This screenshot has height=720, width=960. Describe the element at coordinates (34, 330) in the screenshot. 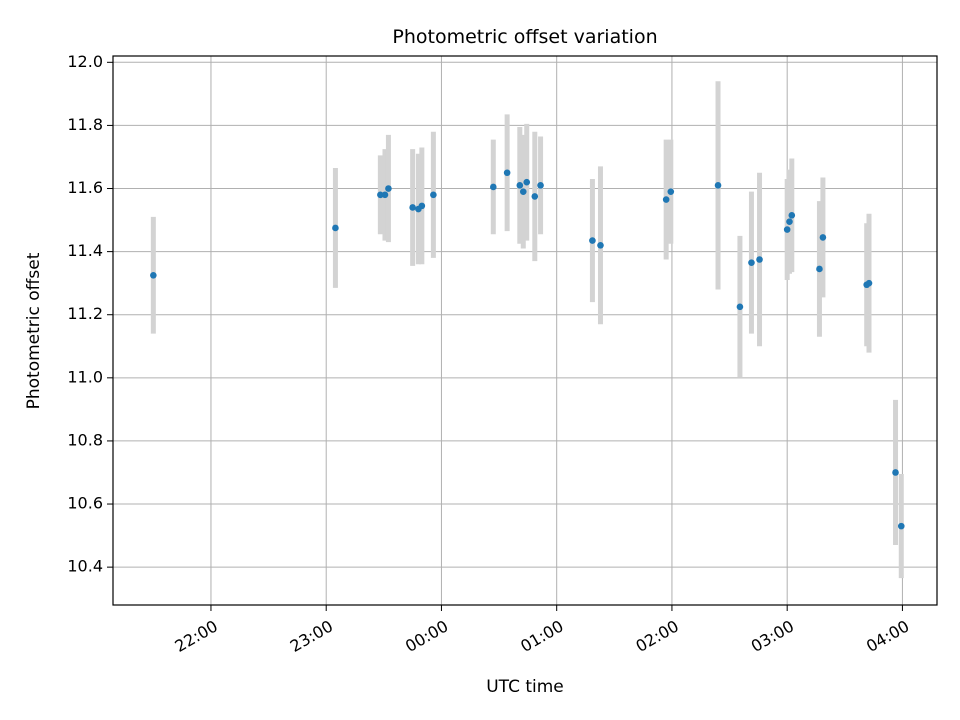

I see `y-axis-label: Photometric offset` at that location.